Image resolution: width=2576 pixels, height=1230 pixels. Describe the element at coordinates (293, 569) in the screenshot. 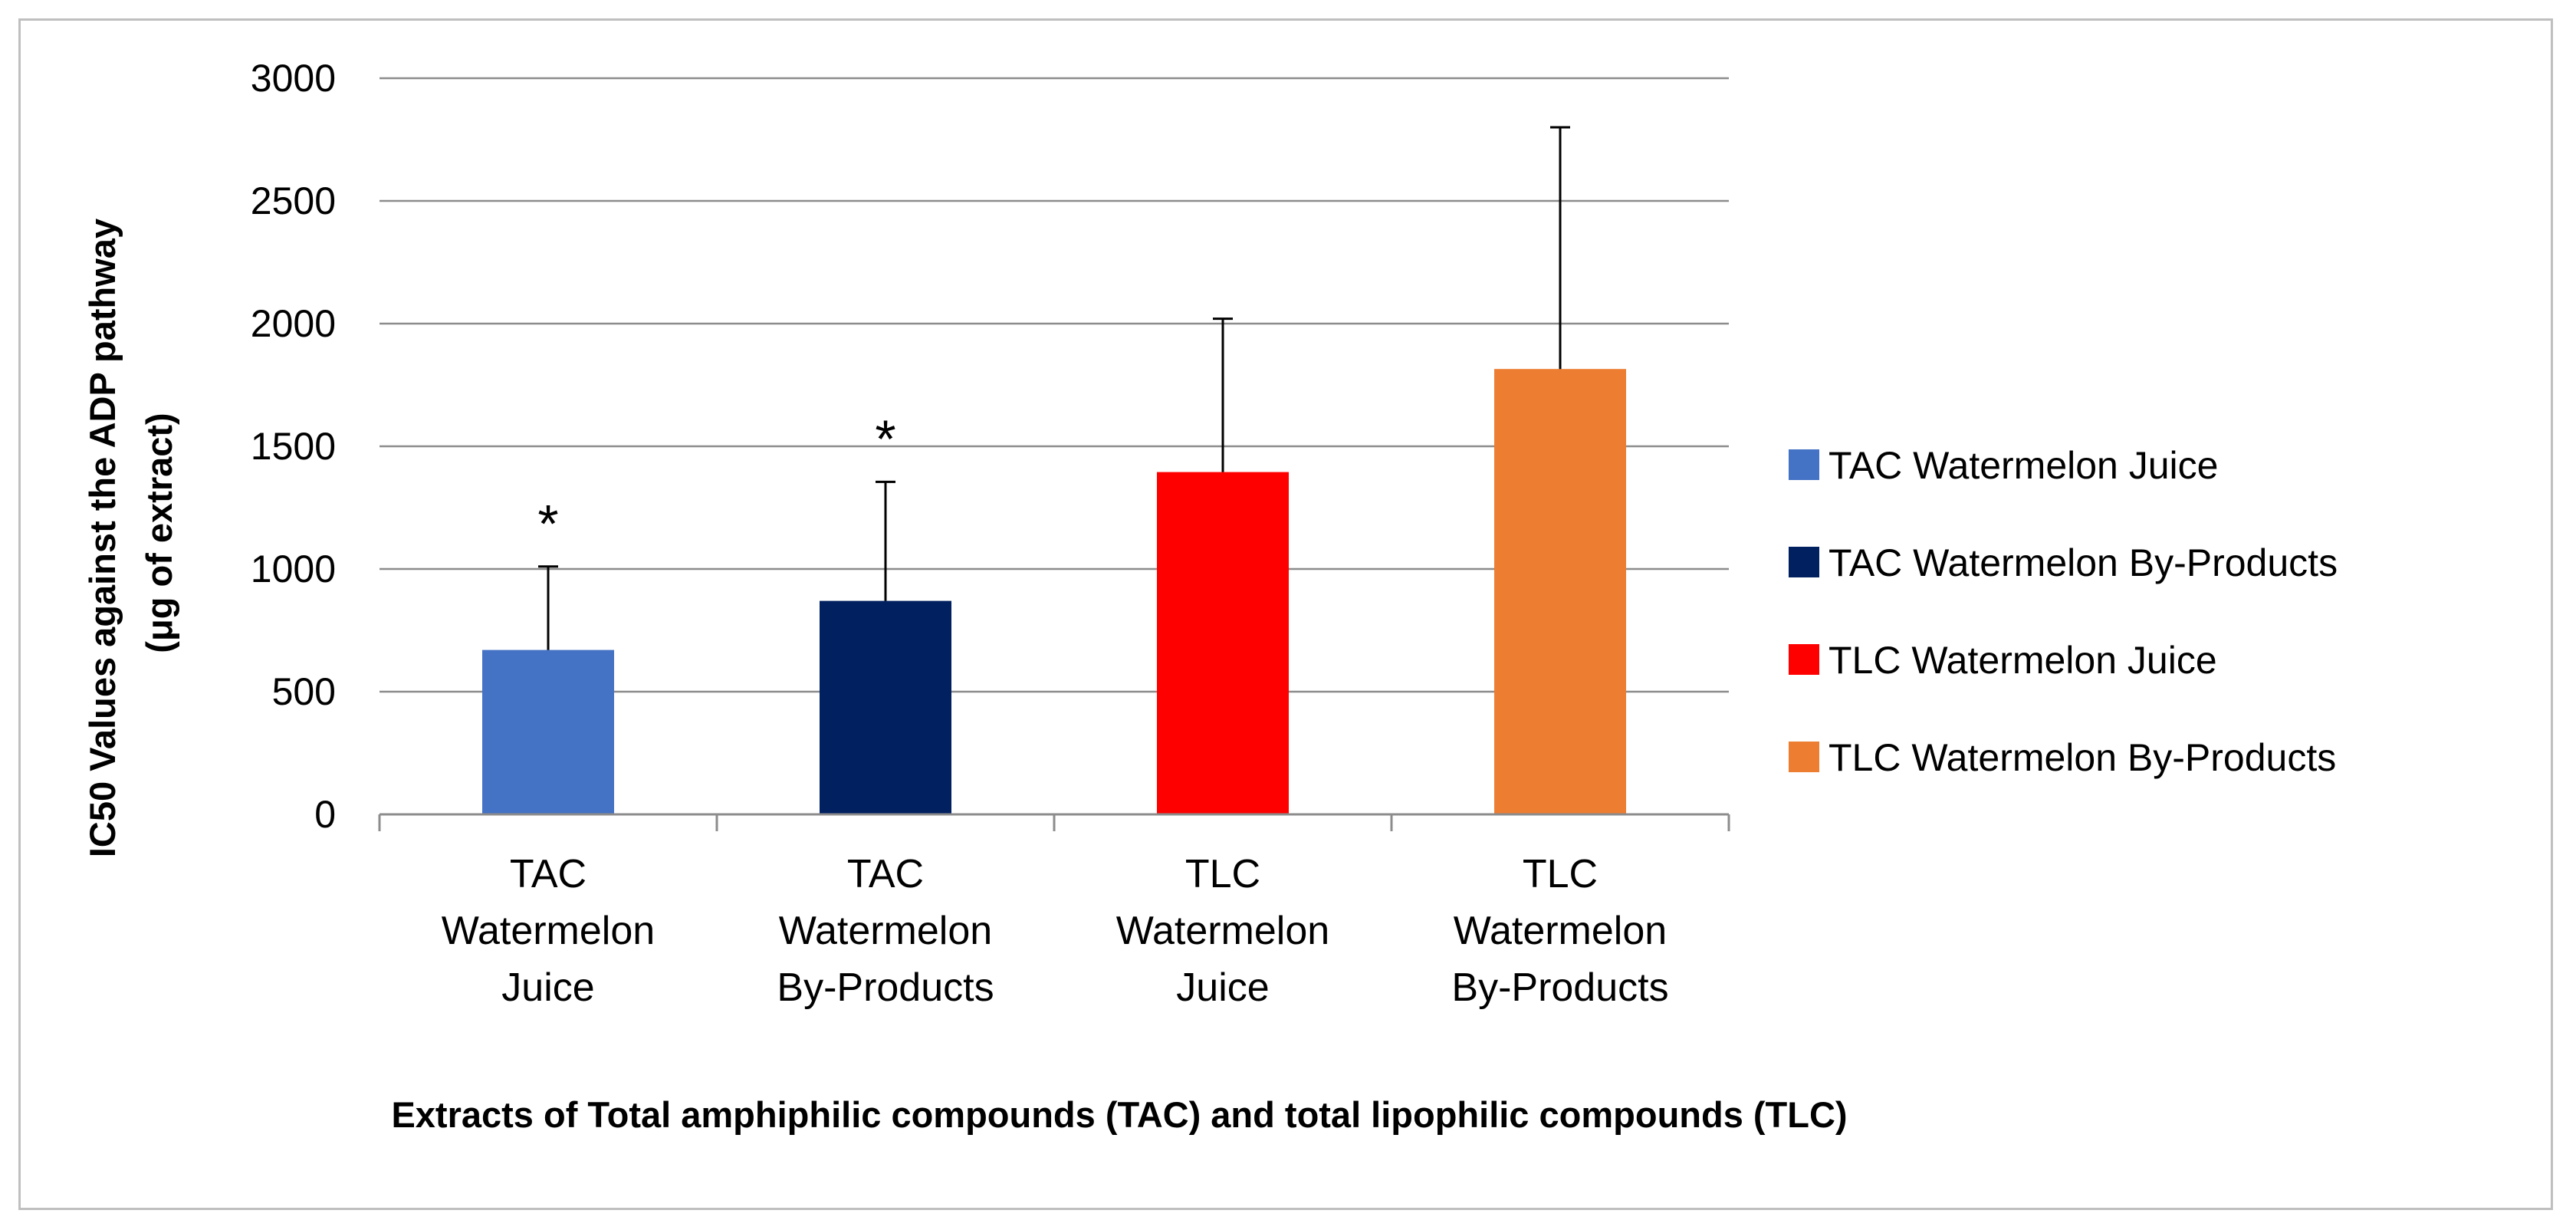

I see `y-tick-label: 1000` at that location.